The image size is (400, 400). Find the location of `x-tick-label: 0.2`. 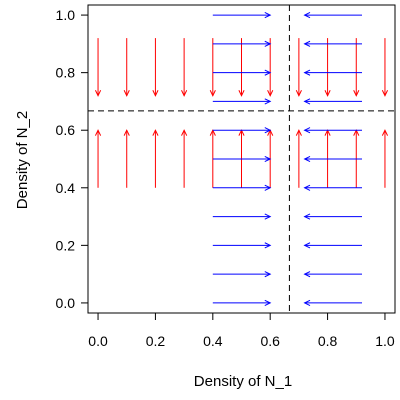

x-tick-label: 0.2 is located at coordinates (156, 341).